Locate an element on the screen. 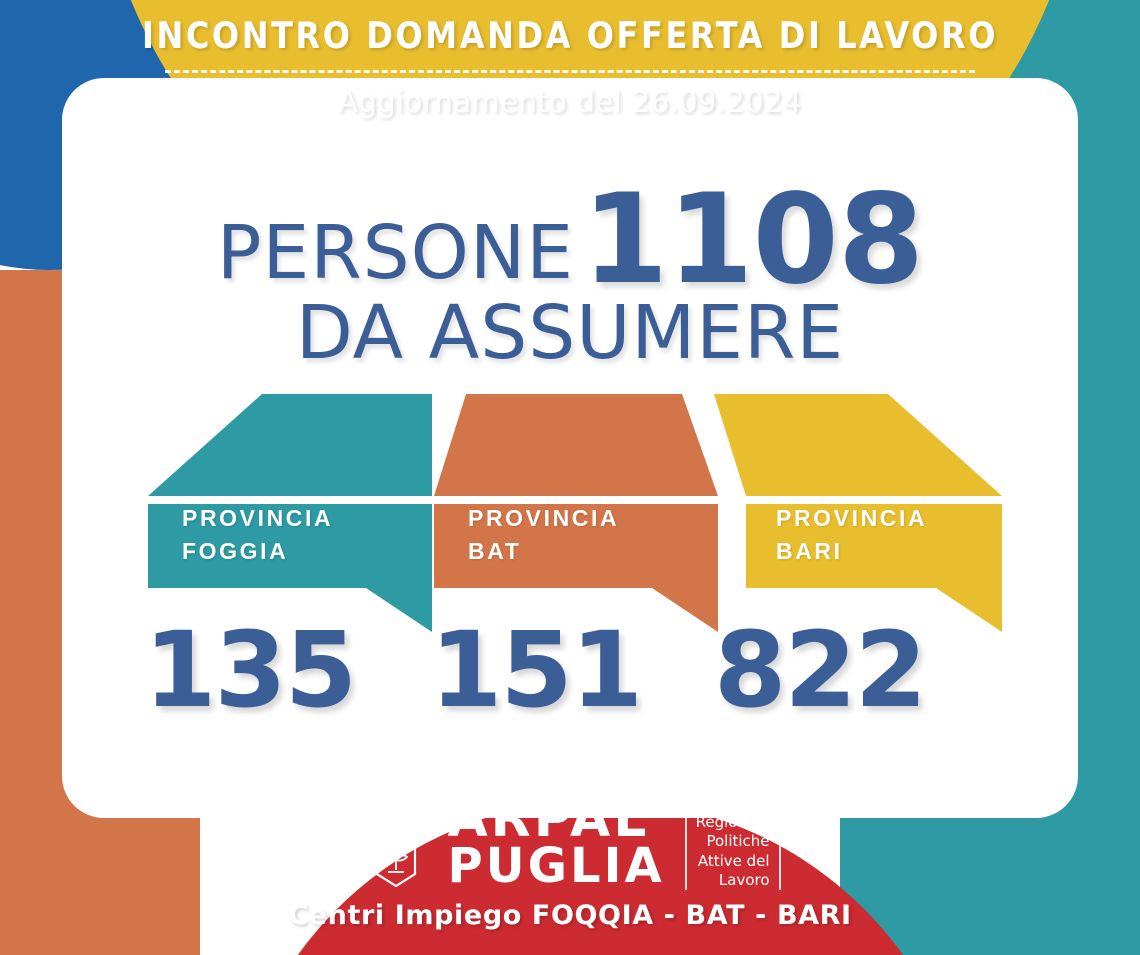 The image size is (1140, 955). wordmark-arpal: ARPAL is located at coordinates (548, 819).